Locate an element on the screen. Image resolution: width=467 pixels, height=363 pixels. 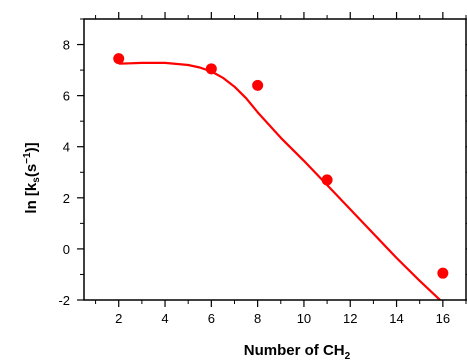
y-tick-label: 4 is located at coordinates (66, 147).